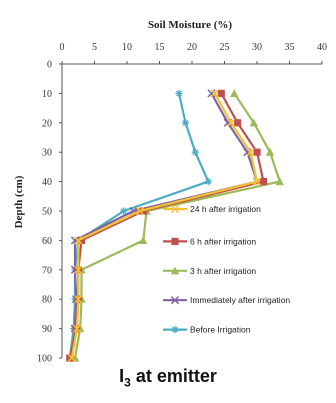 This screenshot has width=336, height=403. Describe the element at coordinates (19, 201) in the screenshot. I see `y-axis-title: Depth (cm)` at that location.